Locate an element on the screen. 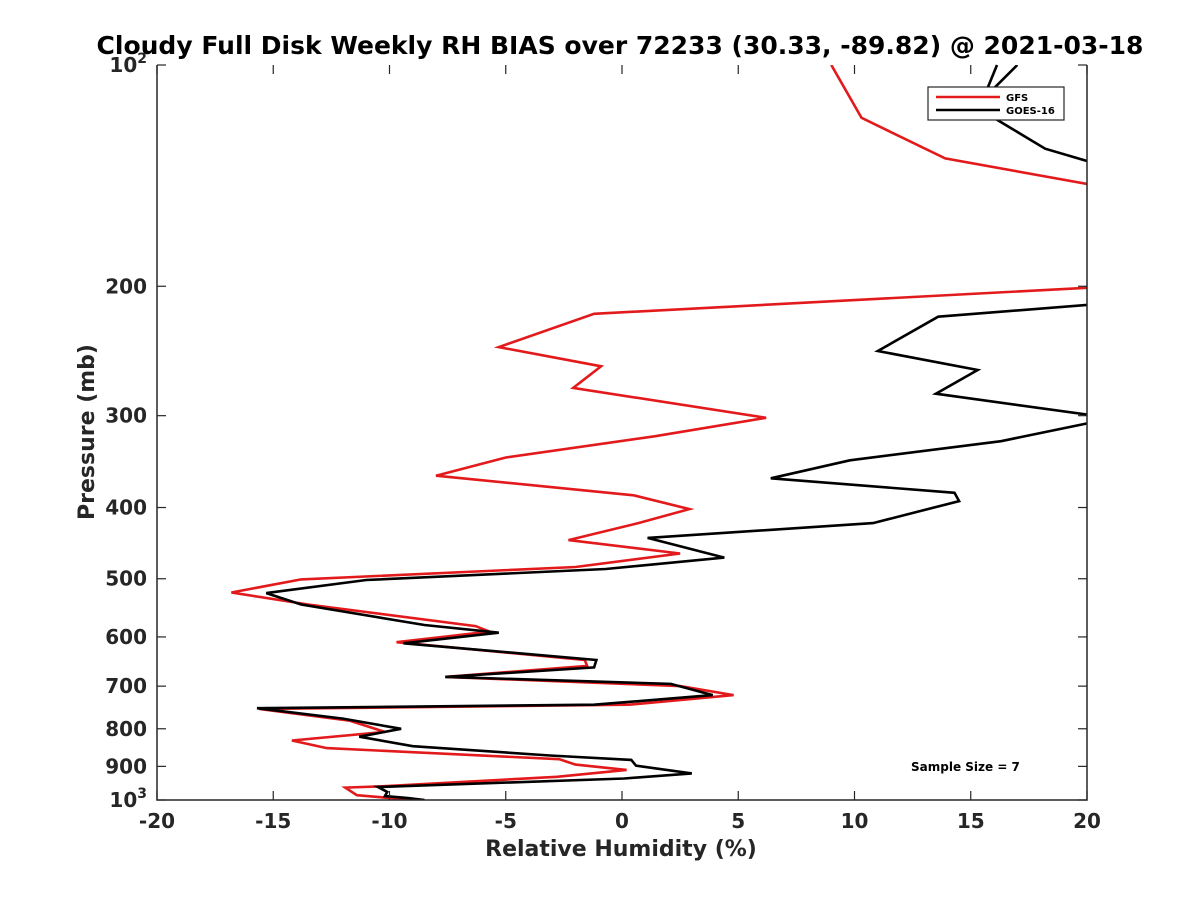 This screenshot has height=900, width=1200. x-tick-label: -20 is located at coordinates (157, 821).